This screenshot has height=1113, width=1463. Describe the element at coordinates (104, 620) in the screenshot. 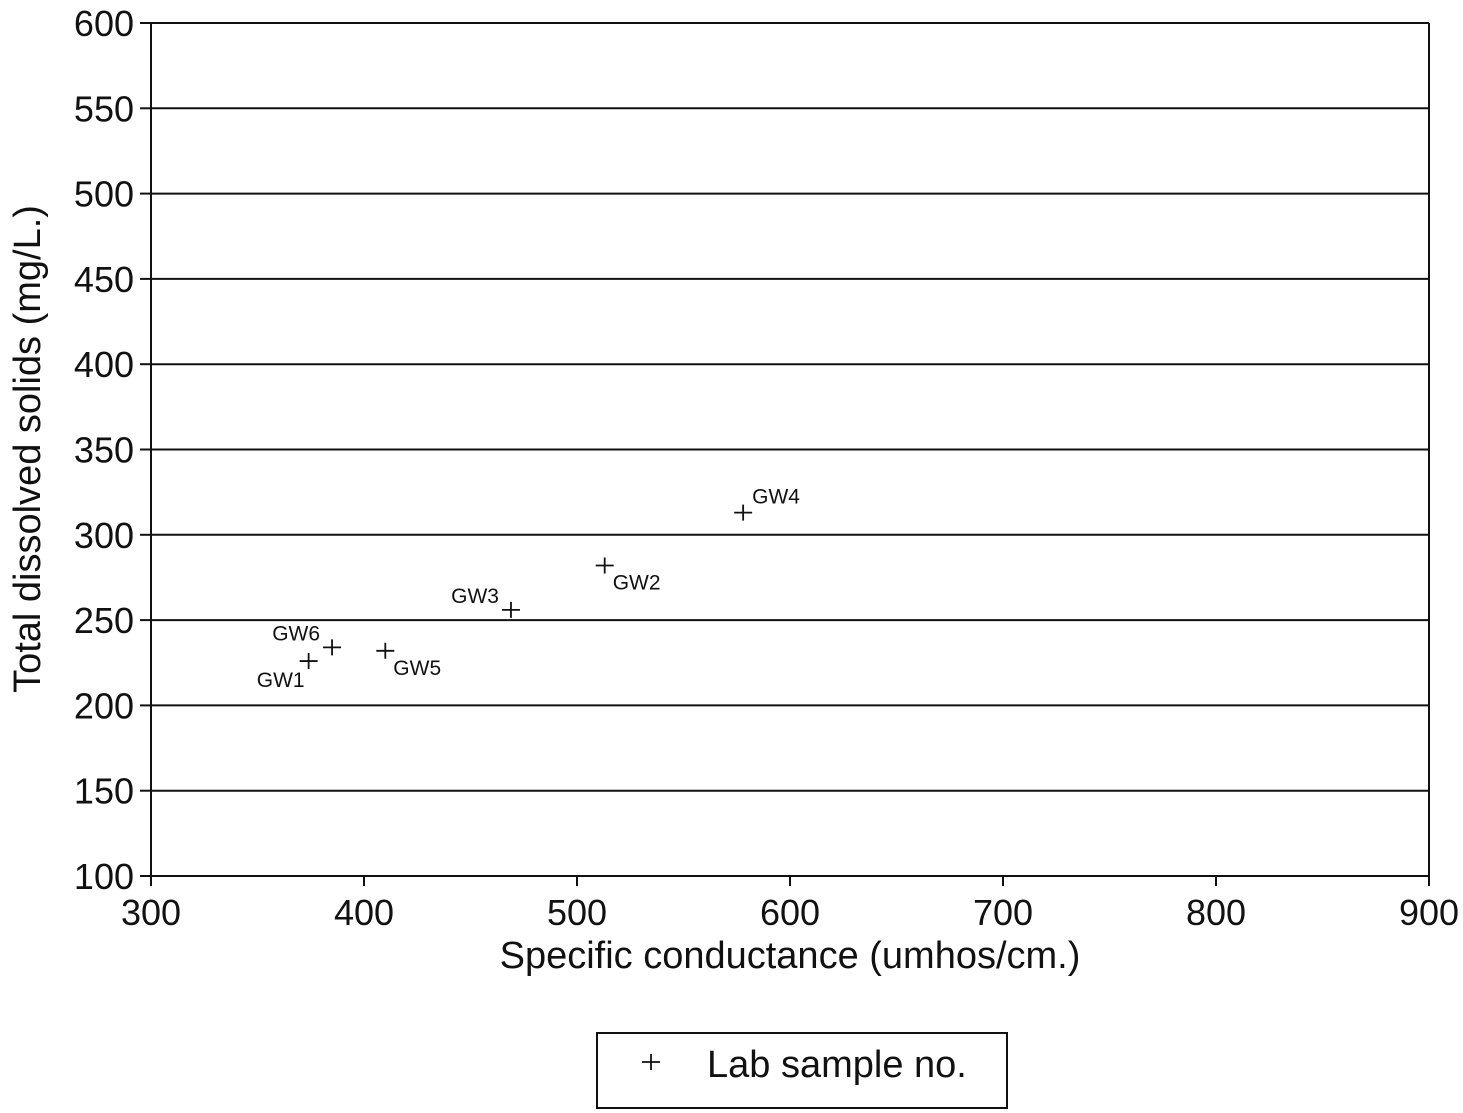

I see `y-tick-label: 250` at that location.